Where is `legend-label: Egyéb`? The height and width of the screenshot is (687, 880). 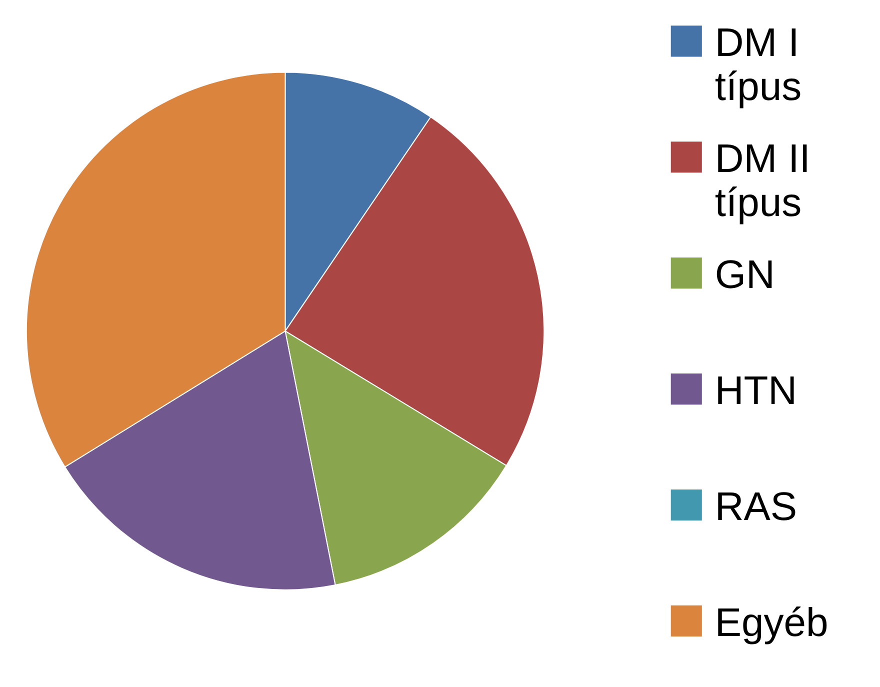
legend-label: Egyéb is located at coordinates (771, 622).